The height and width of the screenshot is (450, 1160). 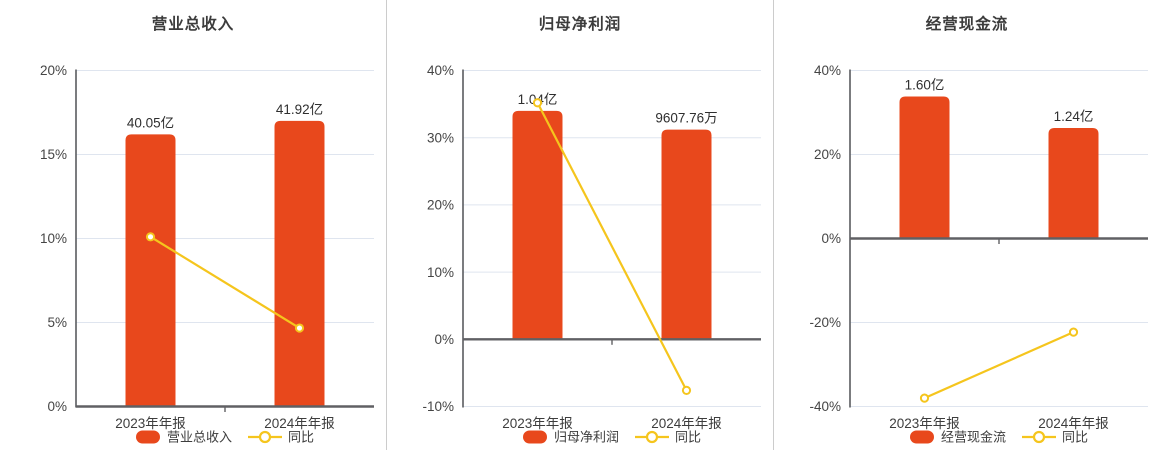 I want to click on bar-value-label: 9607.76万, so click(x=686, y=118).